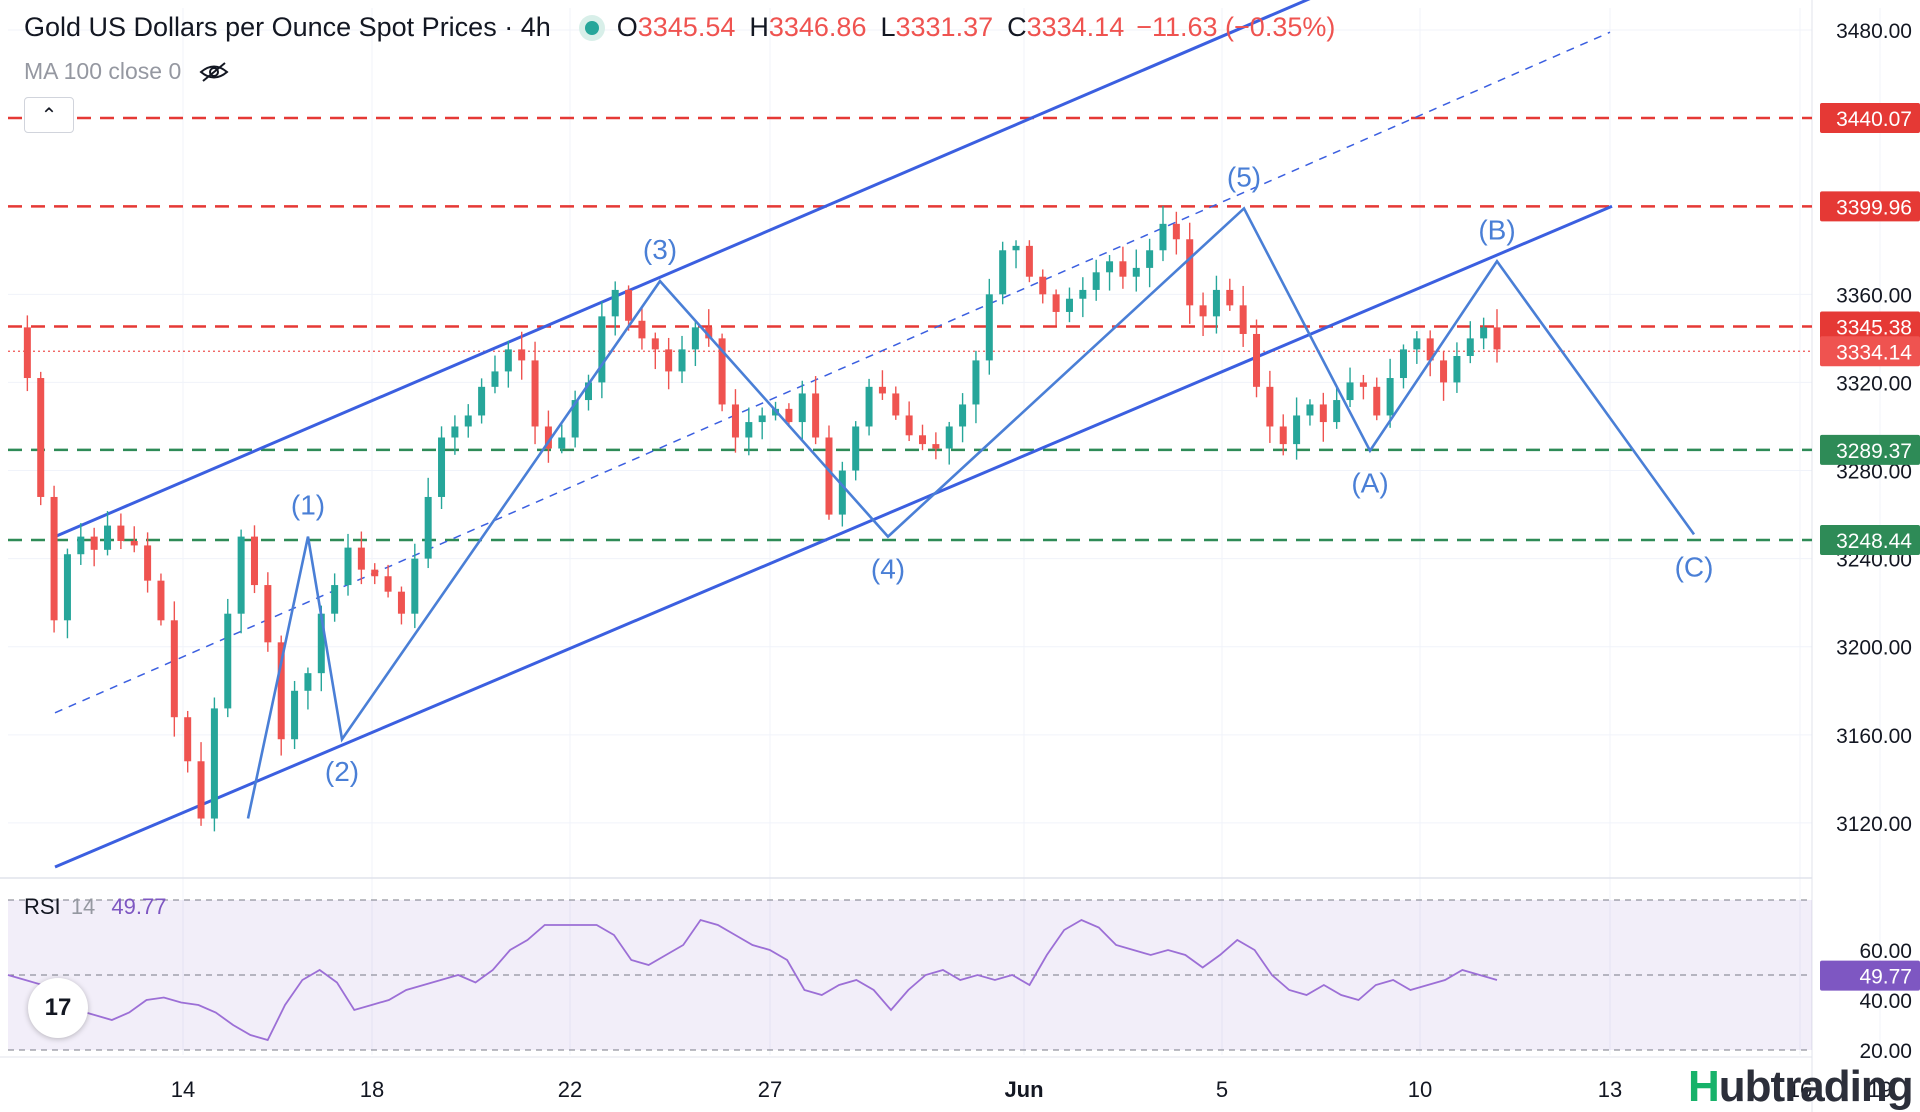 The height and width of the screenshot is (1112, 1920). What do you see at coordinates (759, 27) in the screenshot?
I see `high-label: H` at bounding box center [759, 27].